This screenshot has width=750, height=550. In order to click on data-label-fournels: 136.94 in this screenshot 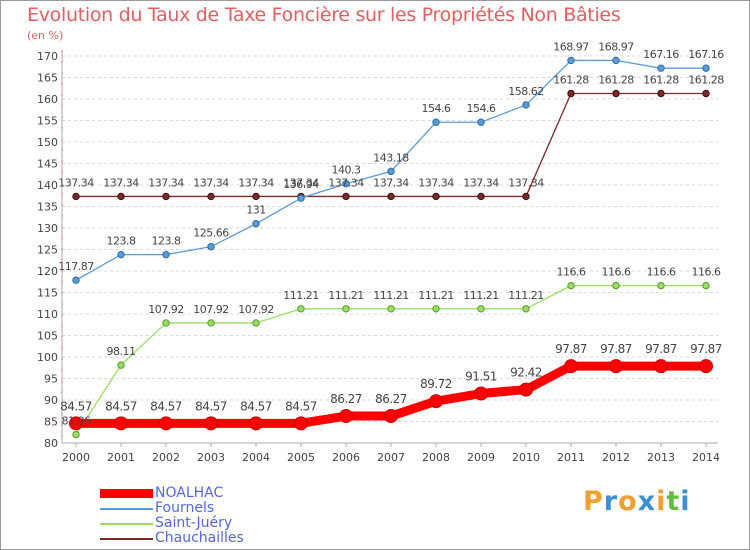, I will do `click(301, 184)`.